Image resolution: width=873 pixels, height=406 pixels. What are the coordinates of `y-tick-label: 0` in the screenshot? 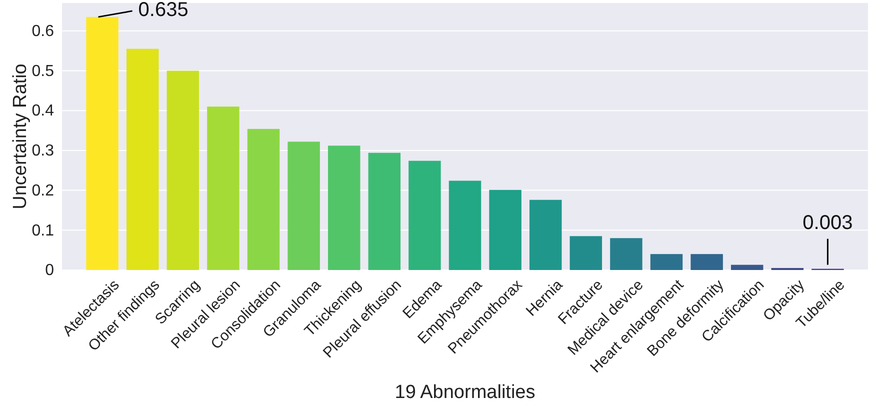 It's located at (49, 271).